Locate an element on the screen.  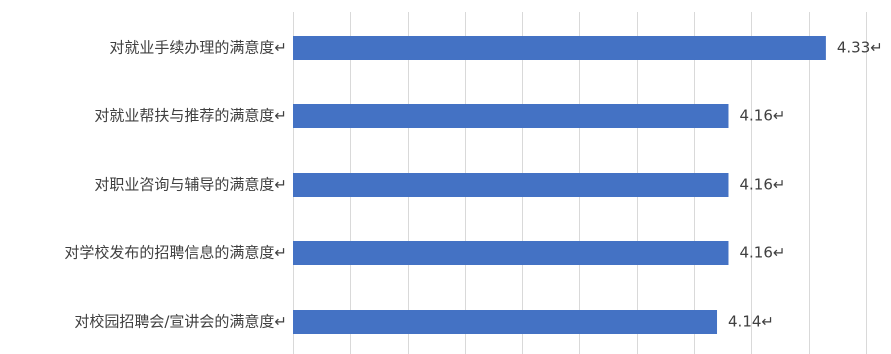
category-label-4: 对校园招聘会/宣讲会的满意度↵ is located at coordinates (180, 322).